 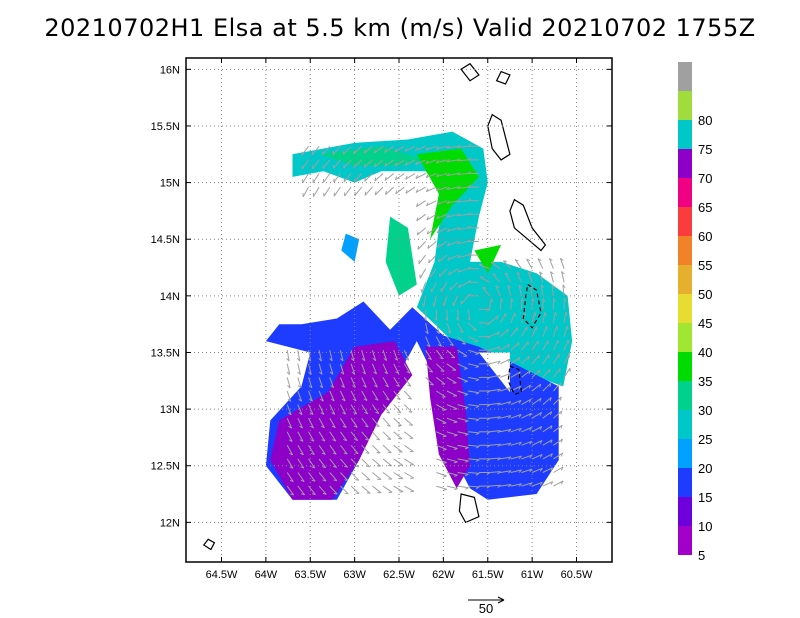 I want to click on colorbar-label: 5, so click(x=701, y=555).